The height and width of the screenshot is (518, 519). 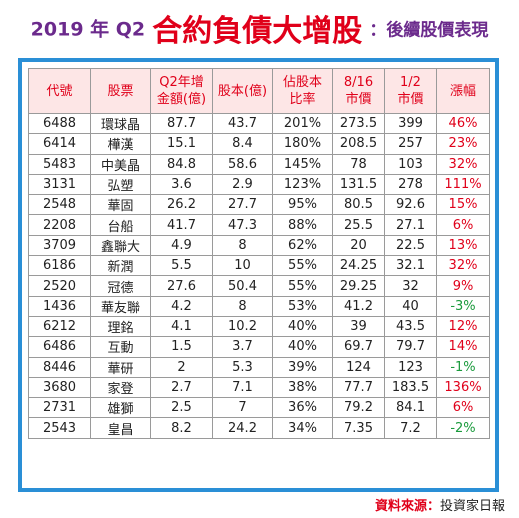 What do you see at coordinates (120, 408) in the screenshot?
I see `table-cell: 雄獅` at bounding box center [120, 408].